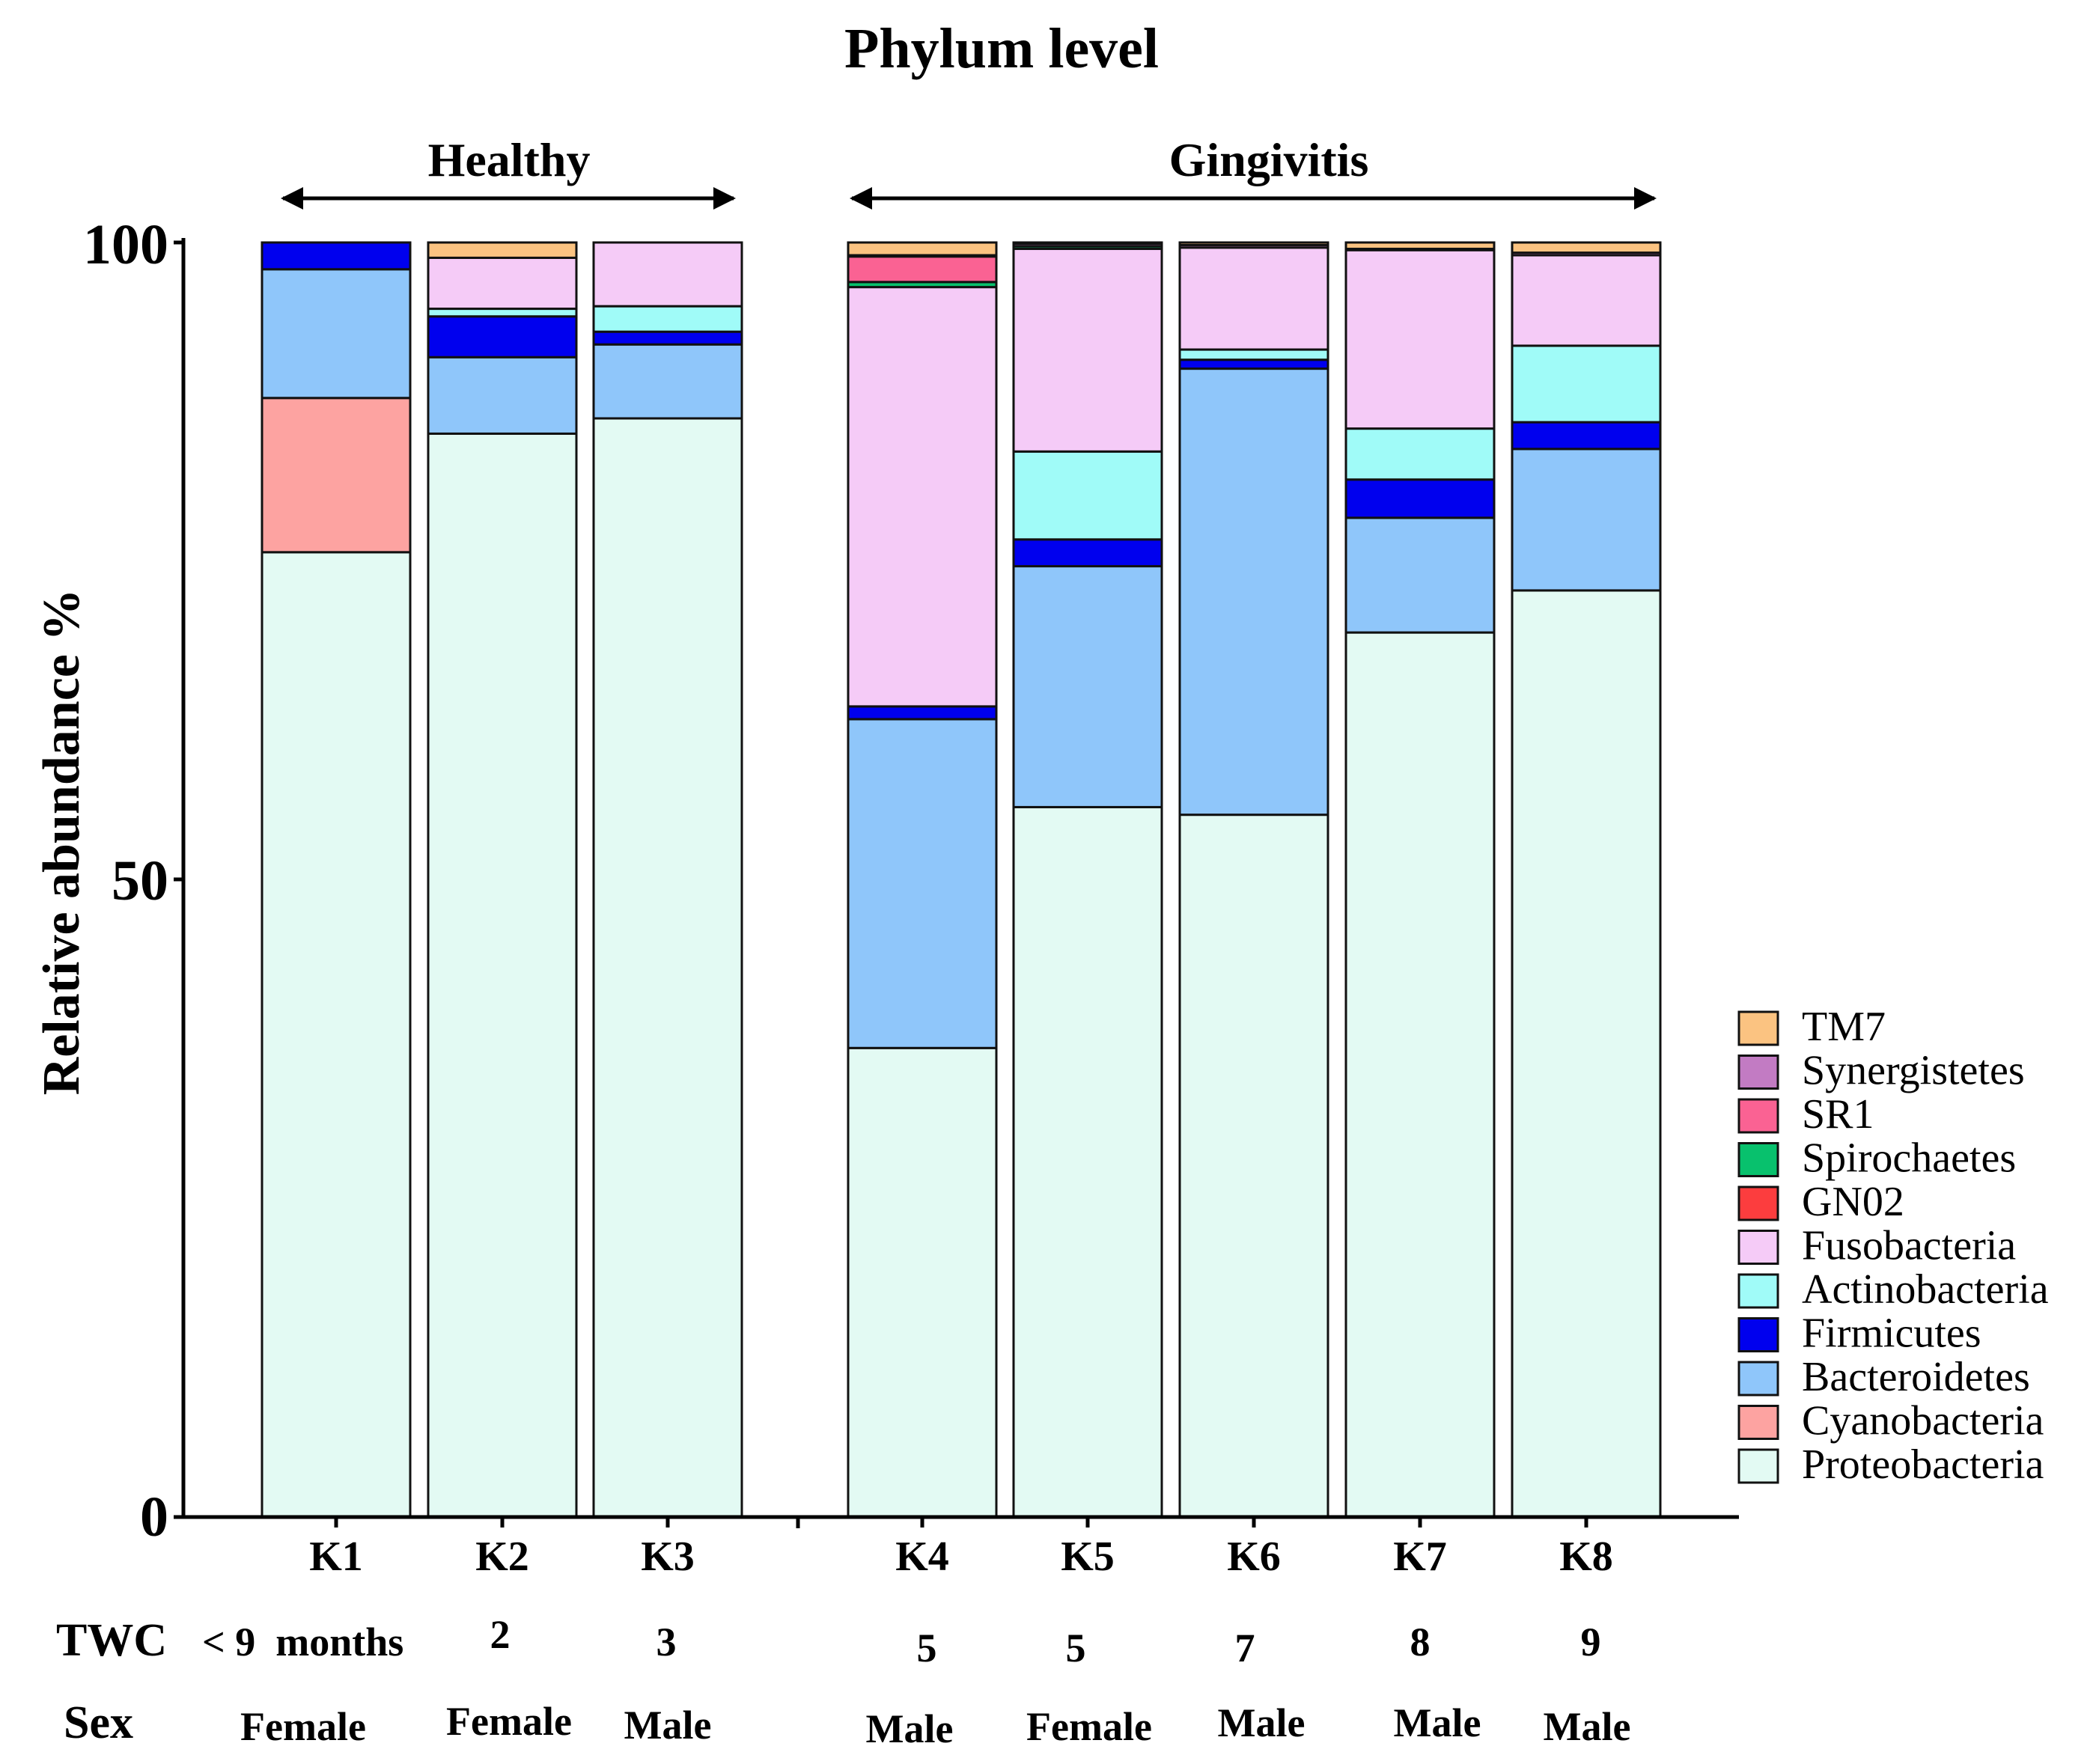 The image size is (2099, 1764). What do you see at coordinates (1420, 1642) in the screenshot?
I see `twc-value-k7: 8` at bounding box center [1420, 1642].